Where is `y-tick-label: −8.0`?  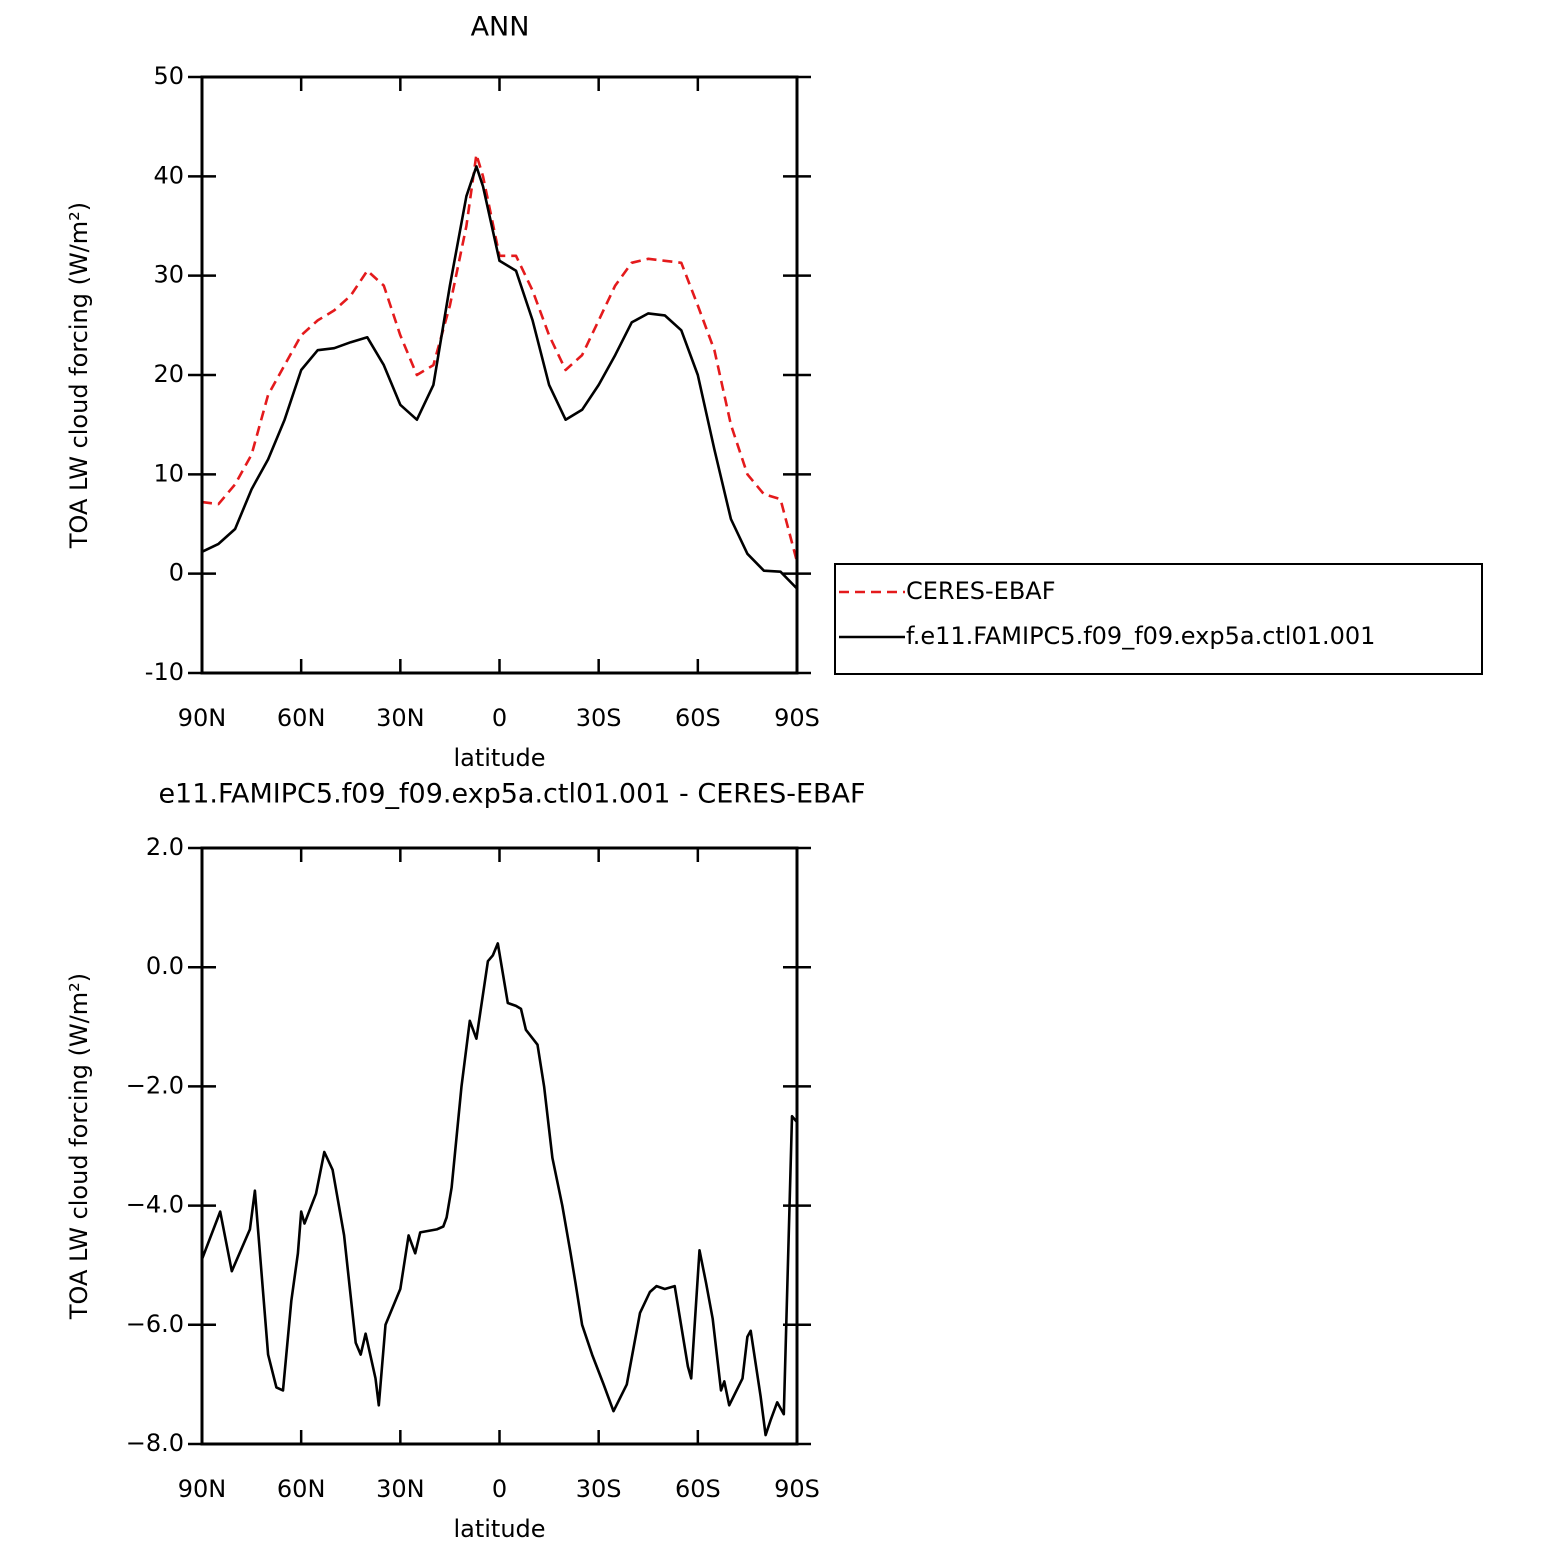 y-tick-label: −8.0 is located at coordinates (155, 1443).